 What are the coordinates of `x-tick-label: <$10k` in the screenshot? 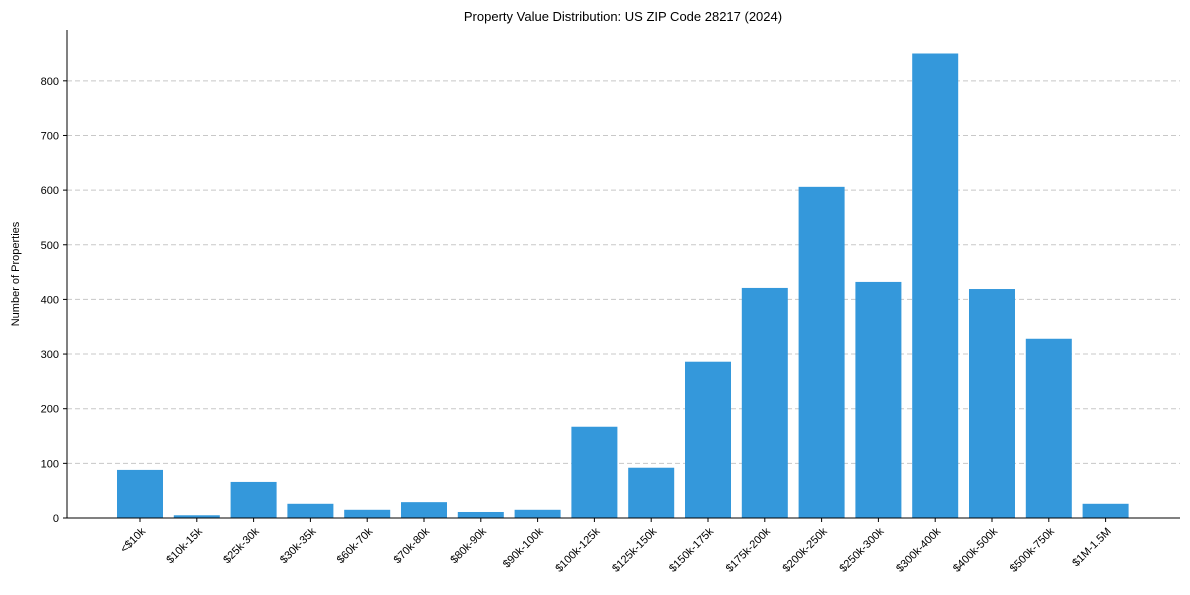 It's located at (133, 540).